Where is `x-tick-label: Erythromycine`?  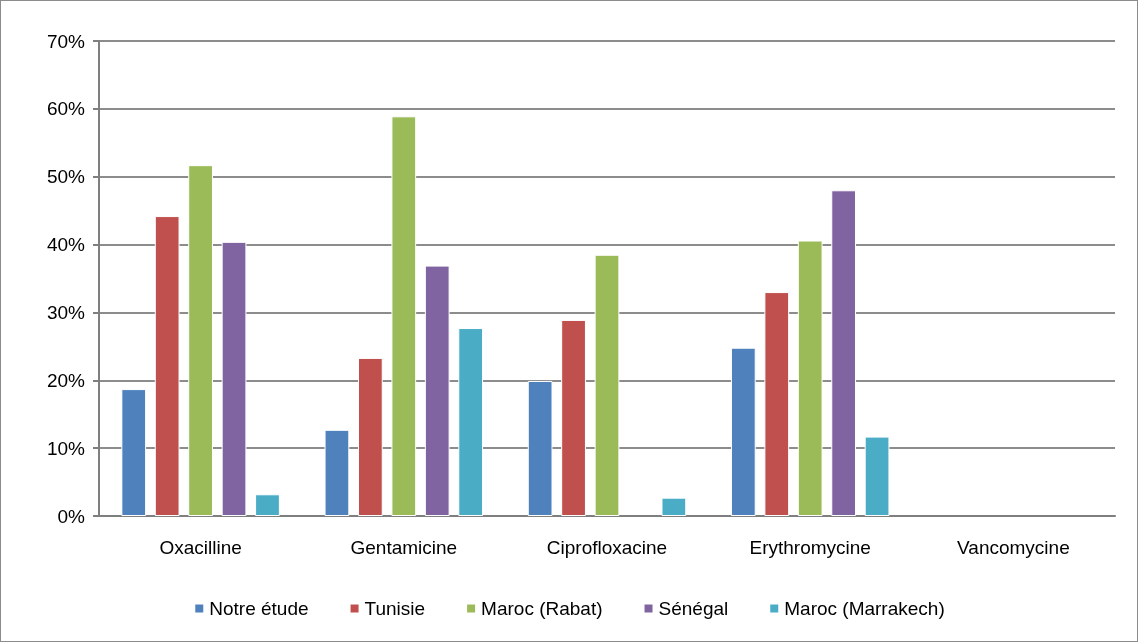
x-tick-label: Erythromycine is located at coordinates (810, 547).